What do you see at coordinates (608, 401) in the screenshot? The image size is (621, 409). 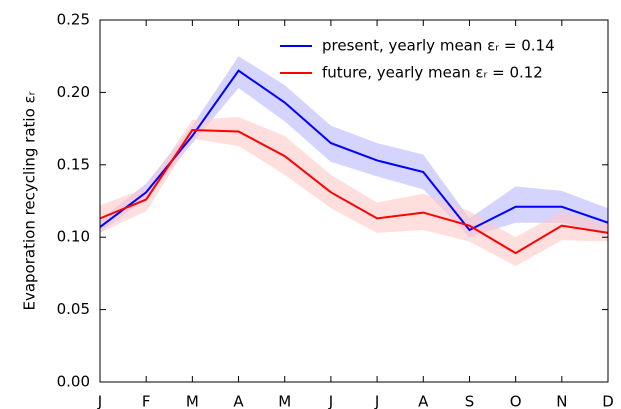 I see `x-tick-label: D` at bounding box center [608, 401].